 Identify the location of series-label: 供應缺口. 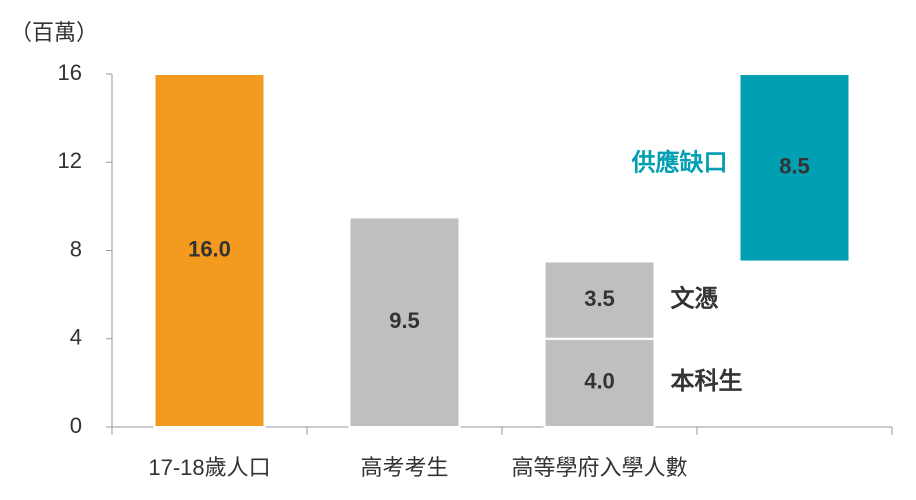
(679, 162).